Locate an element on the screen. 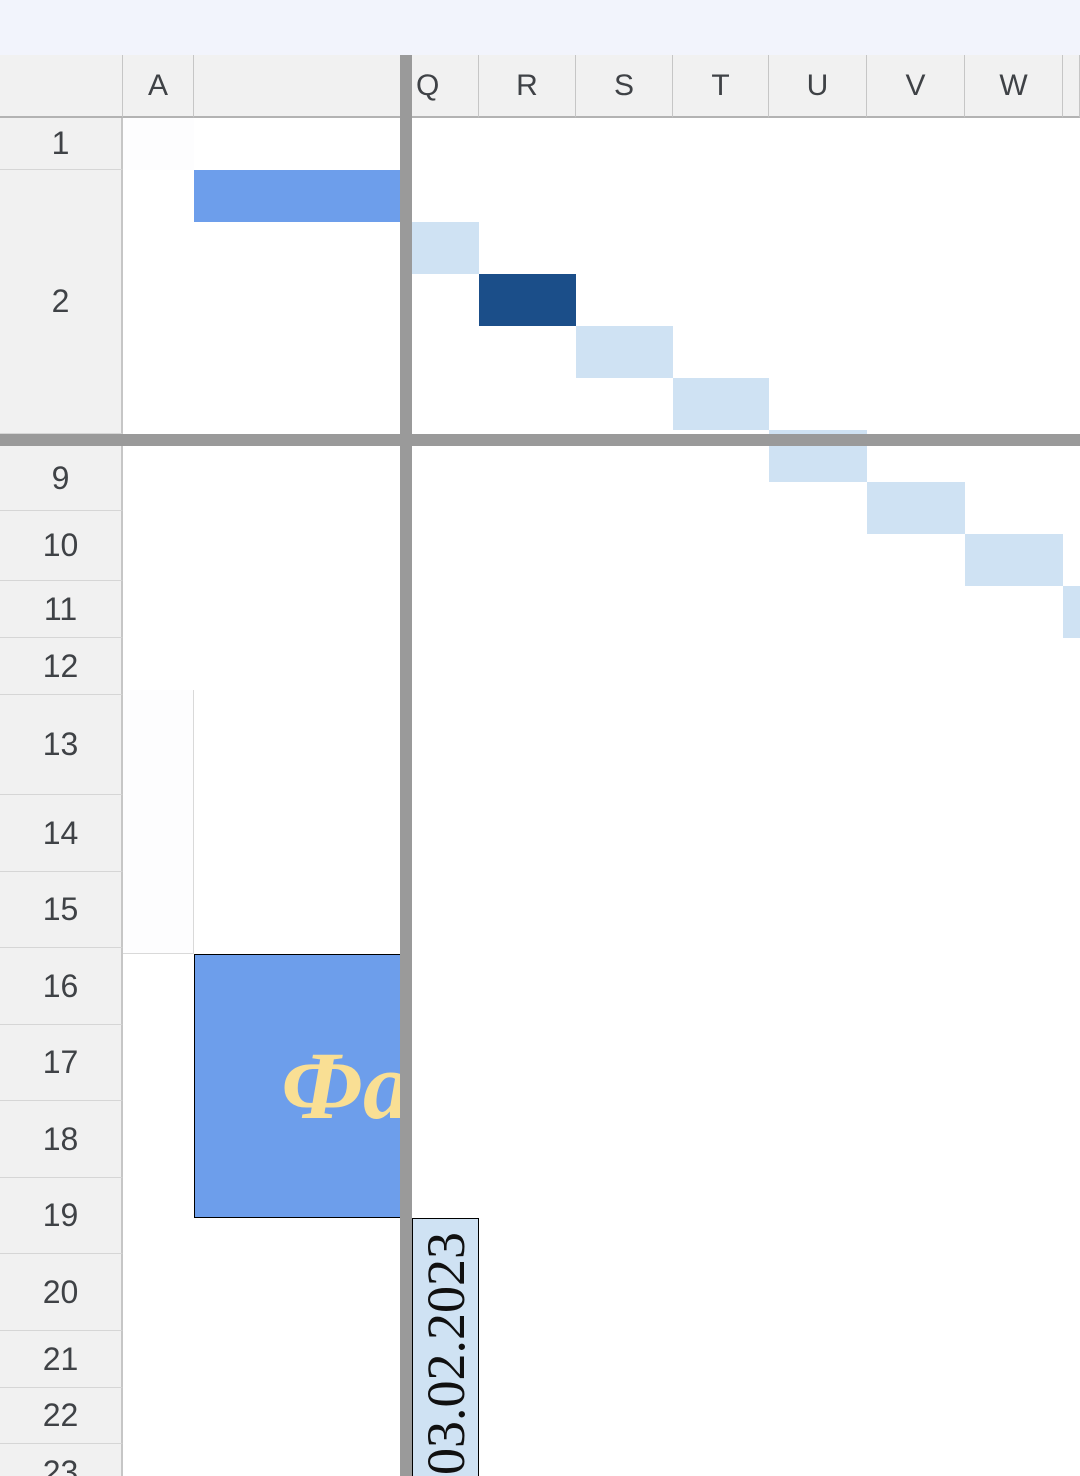 The image size is (1080, 1476). row-number: 1 is located at coordinates (60, 143).